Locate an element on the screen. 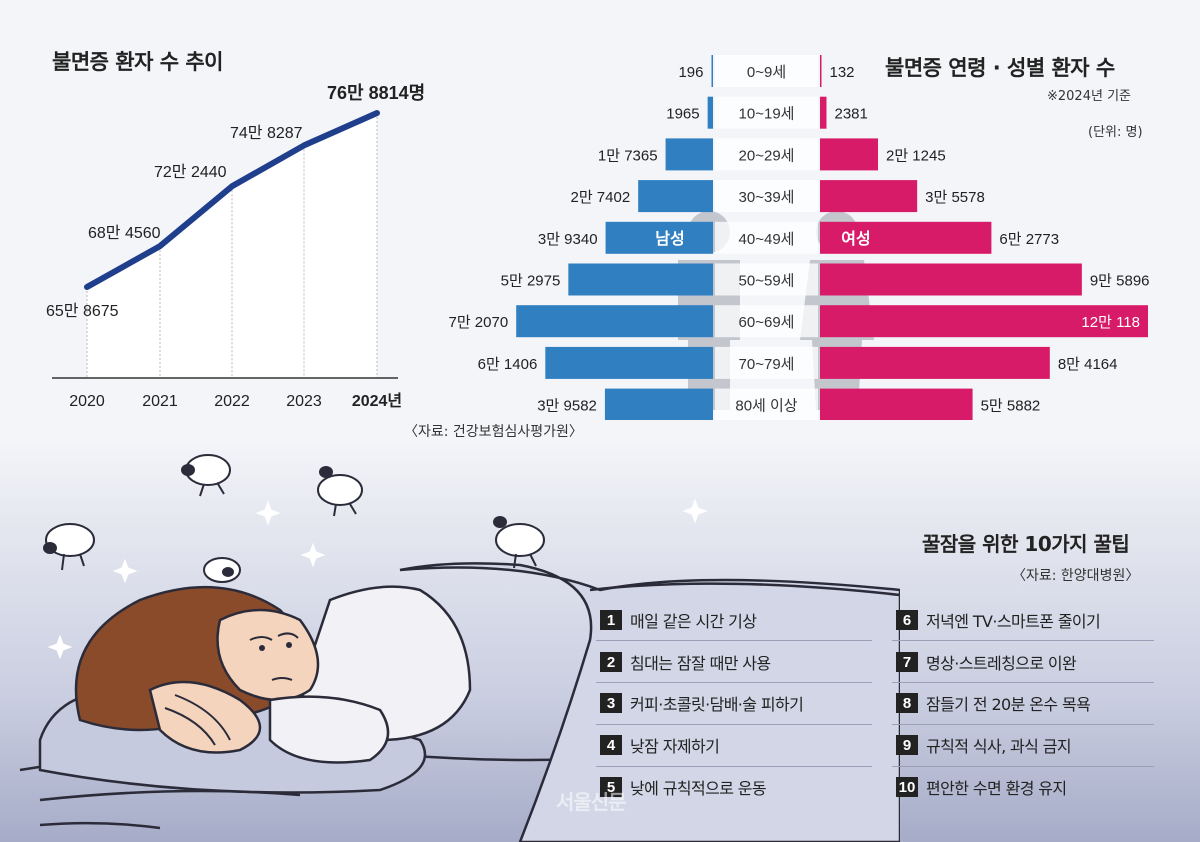  category-label: 40~49세 is located at coordinates (767, 239).